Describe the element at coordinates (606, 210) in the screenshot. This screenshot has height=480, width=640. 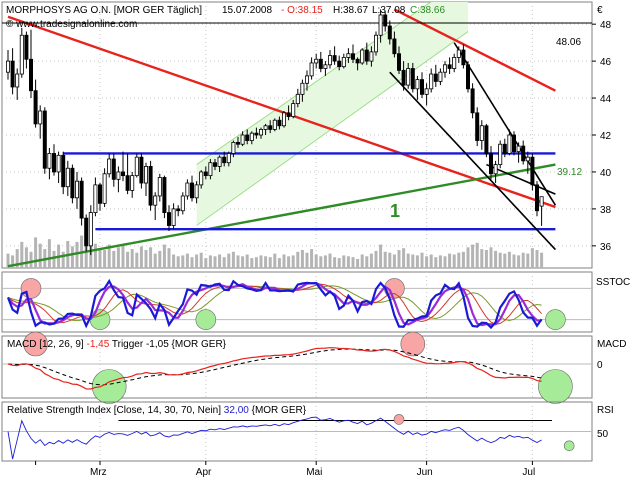
I see `price-tick-label: 38` at that location.